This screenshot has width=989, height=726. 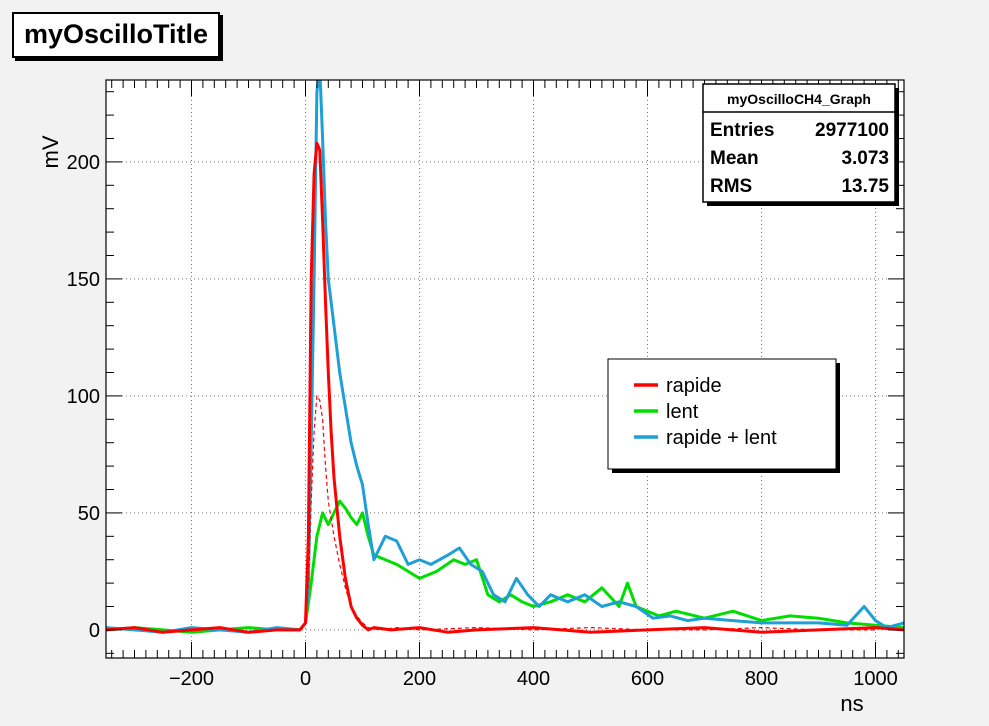 I want to click on stats-box-frame, so click(x=799, y=143).